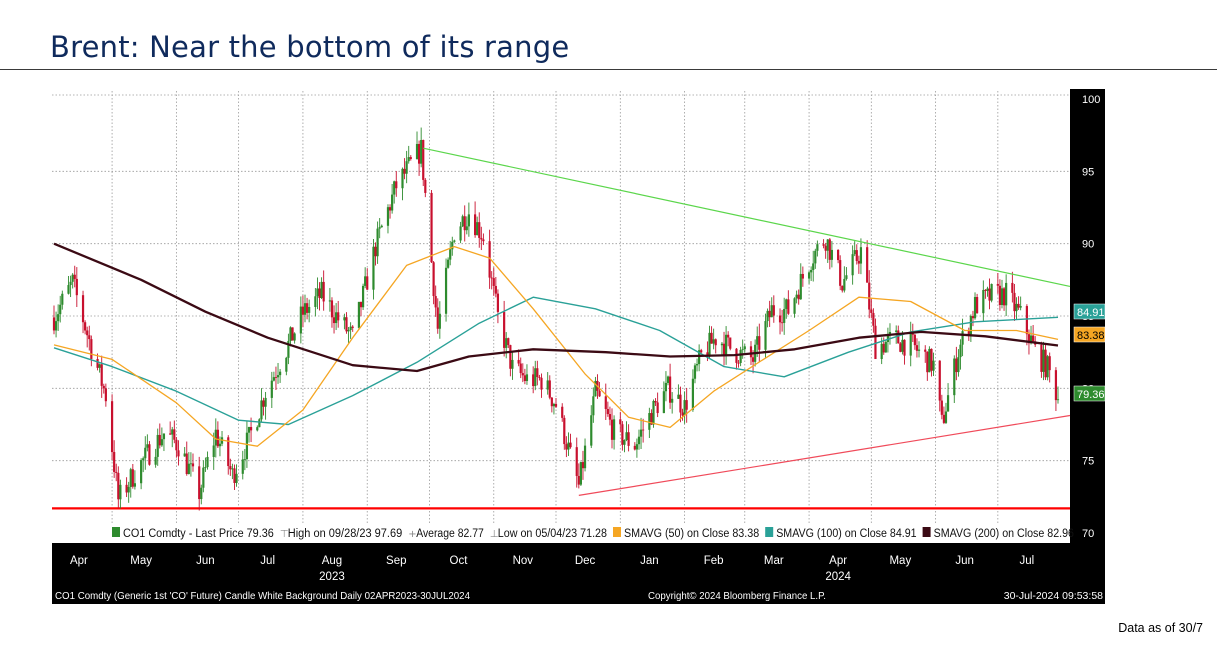  What do you see at coordinates (1091, 395) in the screenshot?
I see `price-tag-label: 79.36` at bounding box center [1091, 395].